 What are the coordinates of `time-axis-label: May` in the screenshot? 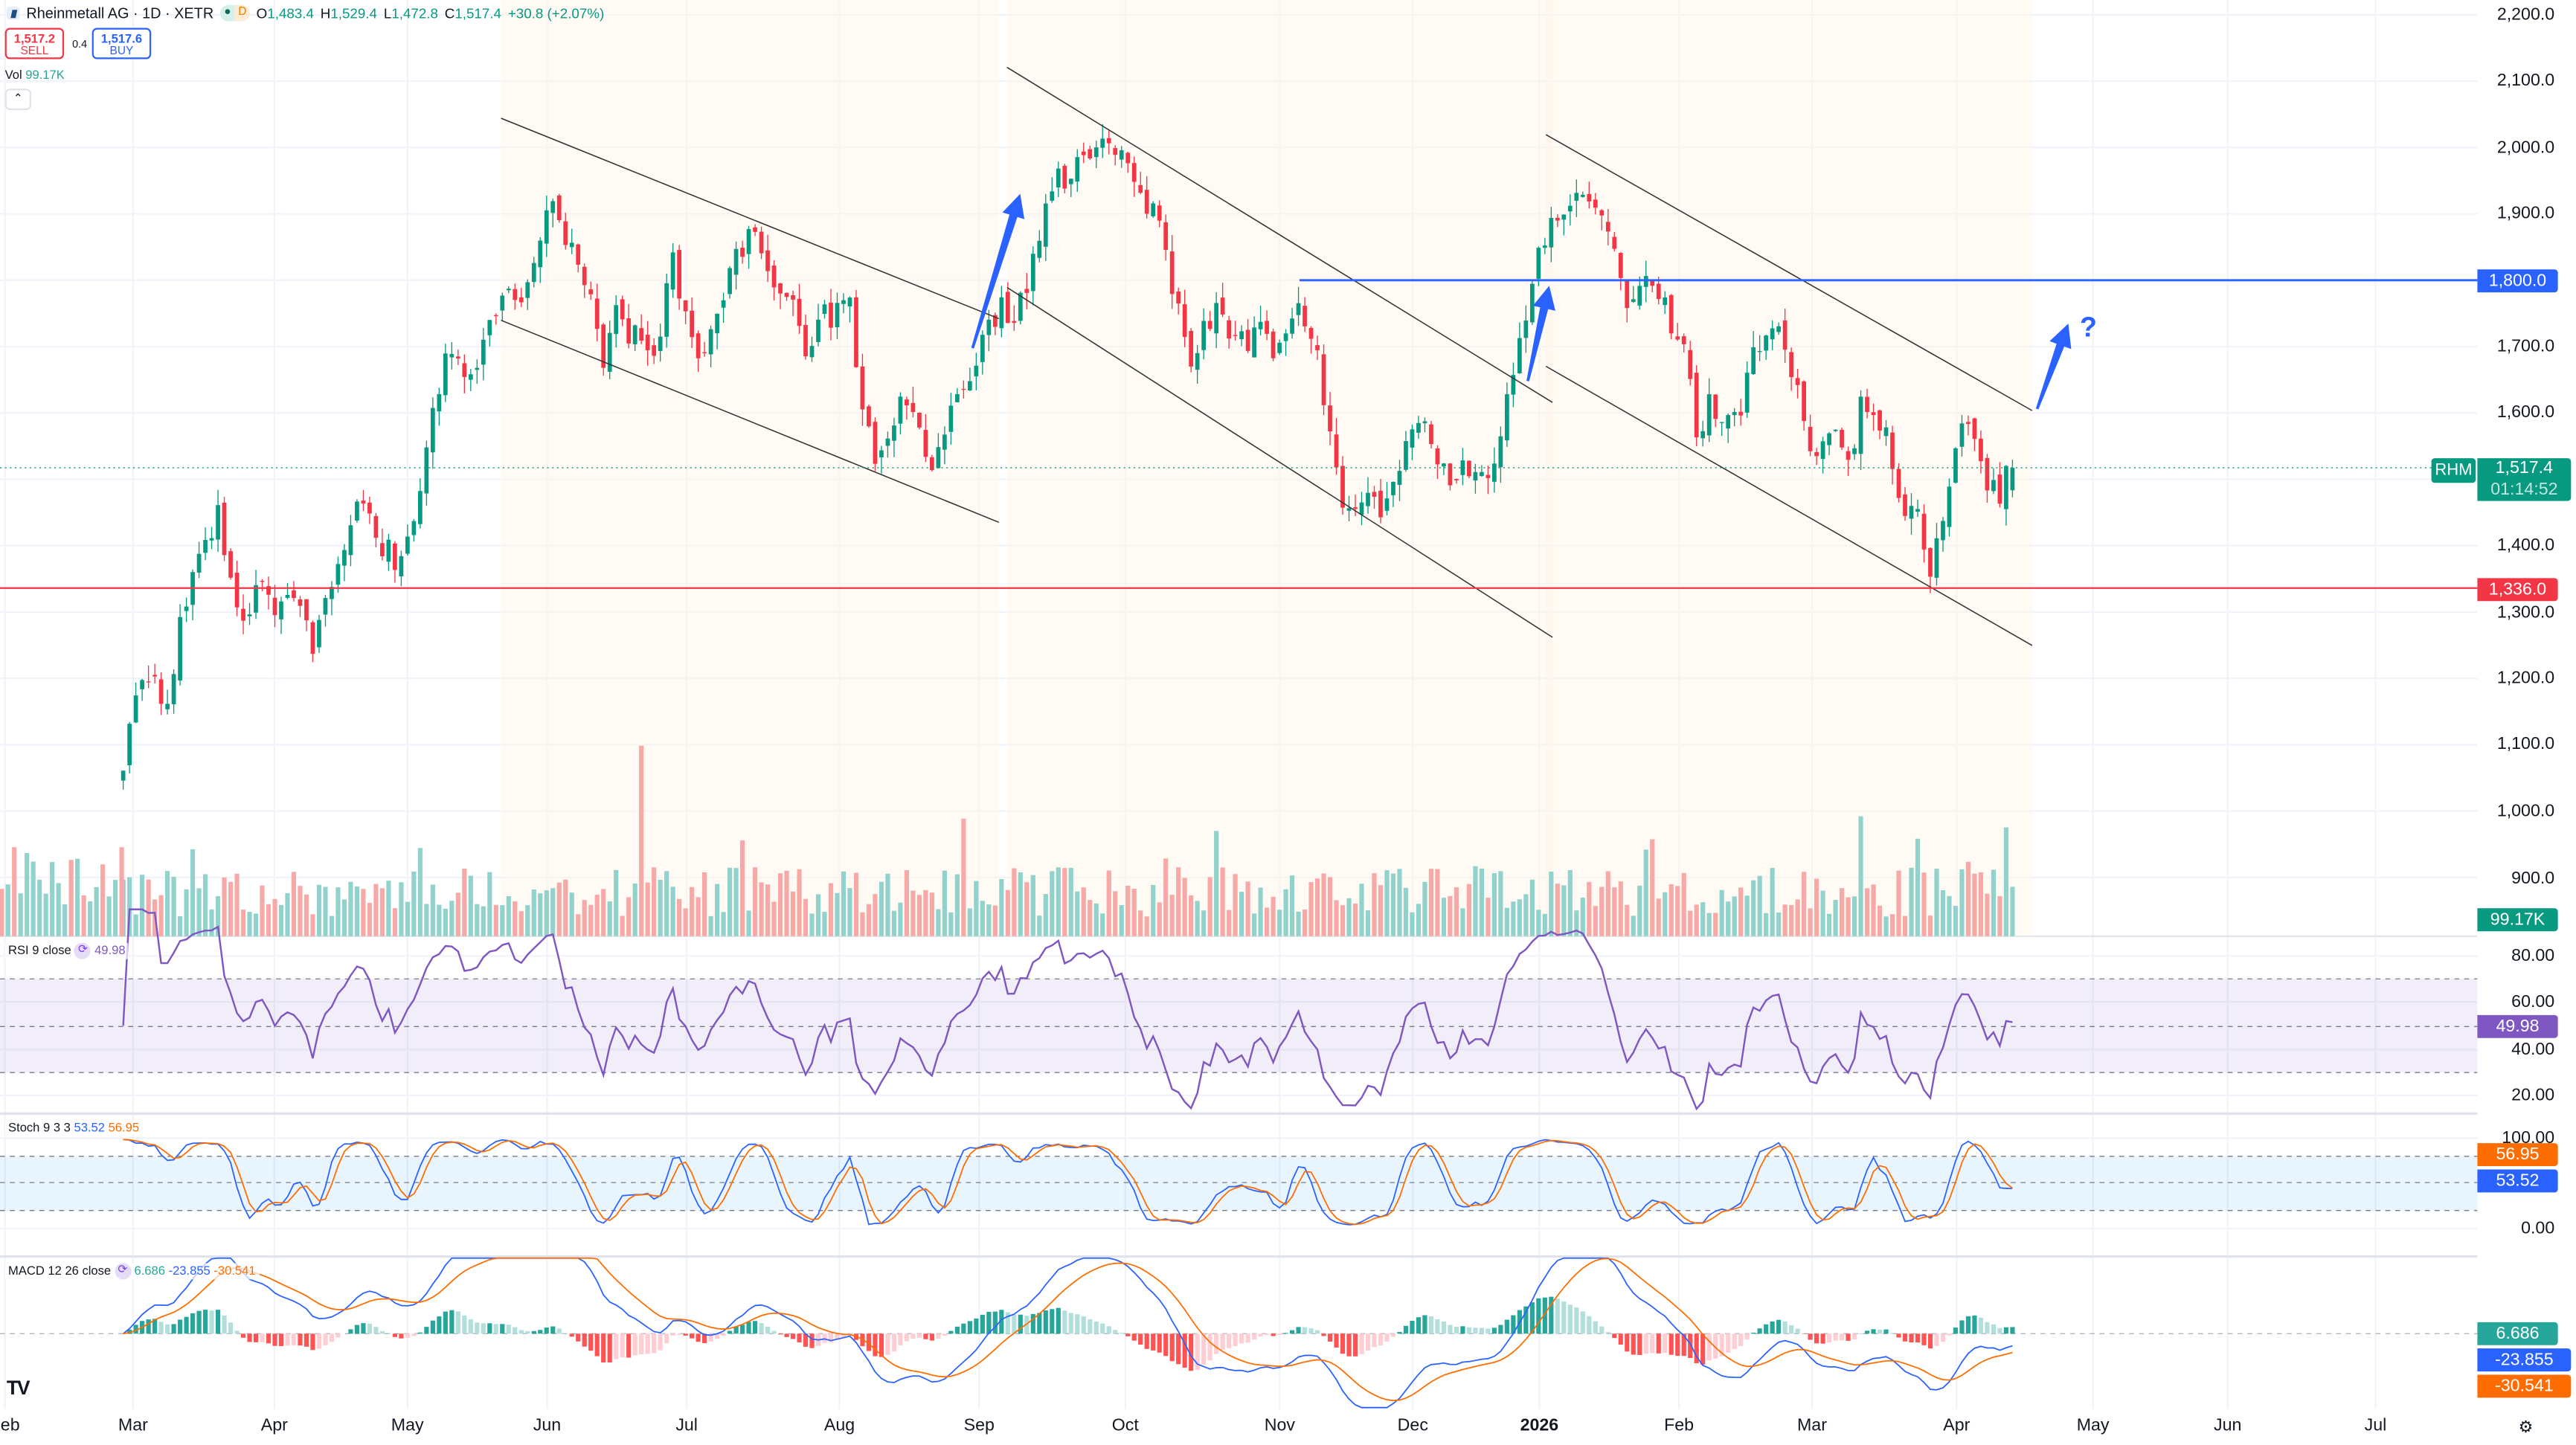 It's located at (407, 1425).